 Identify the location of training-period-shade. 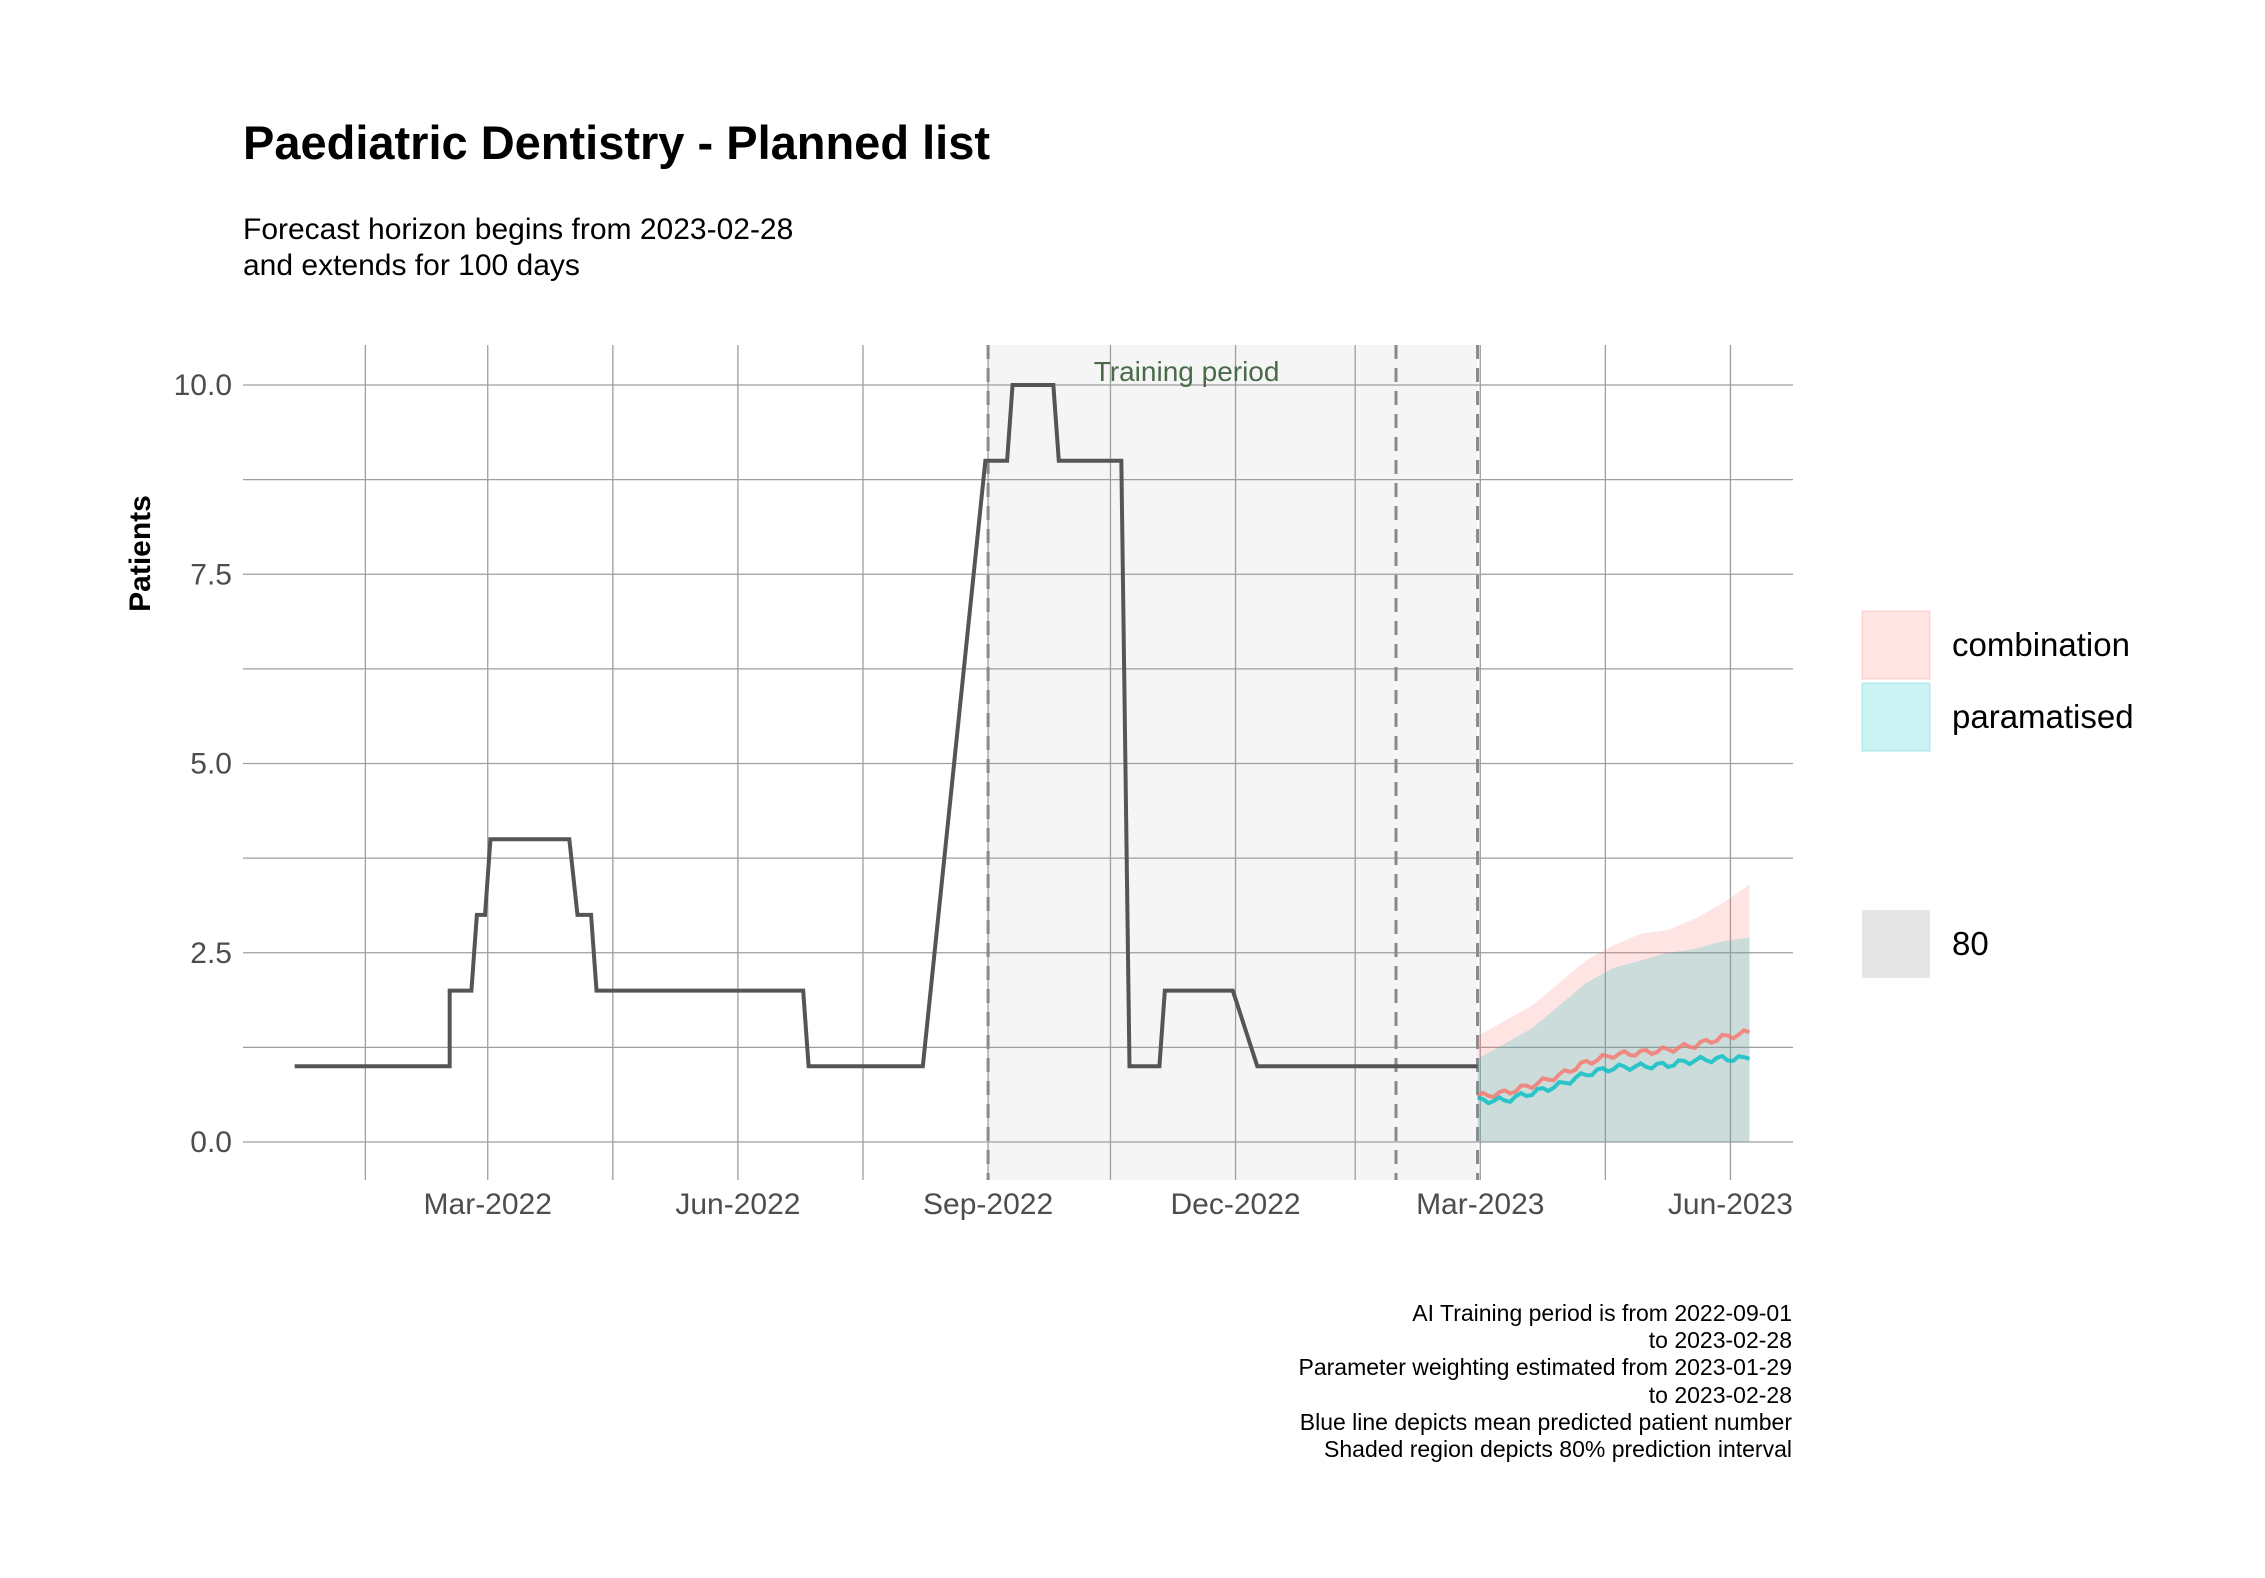
(1233, 762).